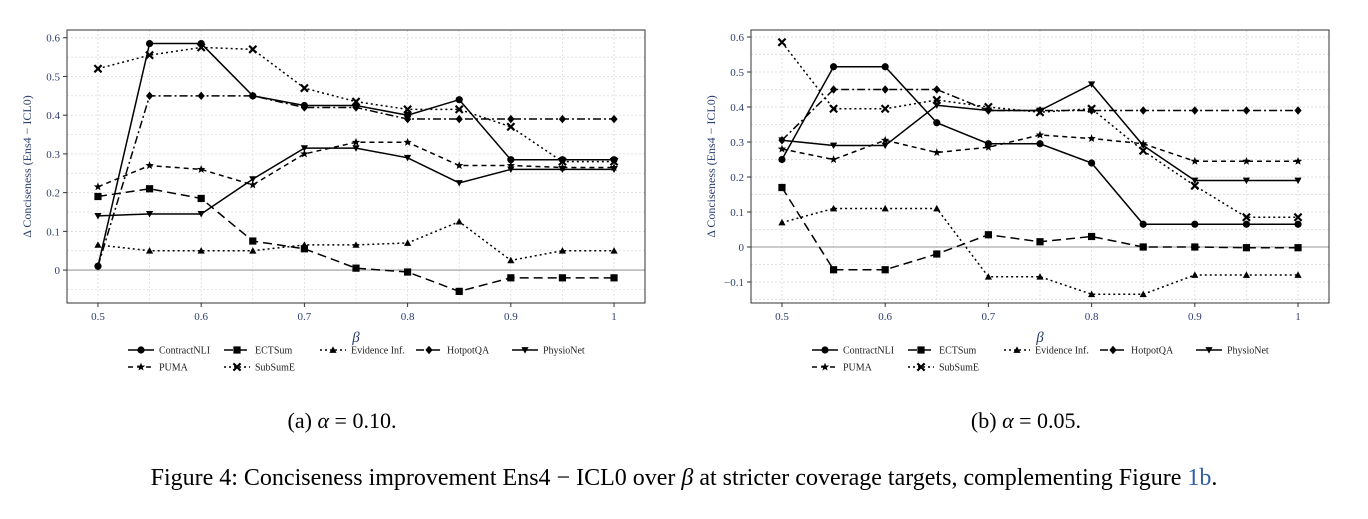  What do you see at coordinates (201, 317) in the screenshot?
I see `chart-a-x-tick-label: 0.6` at bounding box center [201, 317].